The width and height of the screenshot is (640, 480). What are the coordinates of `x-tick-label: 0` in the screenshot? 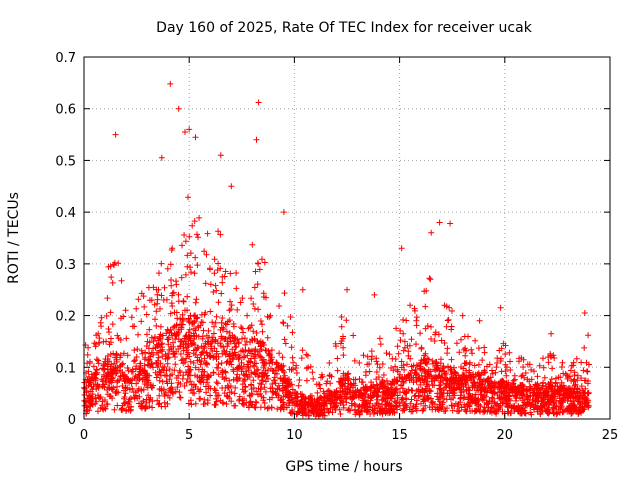 It's located at (84, 435).